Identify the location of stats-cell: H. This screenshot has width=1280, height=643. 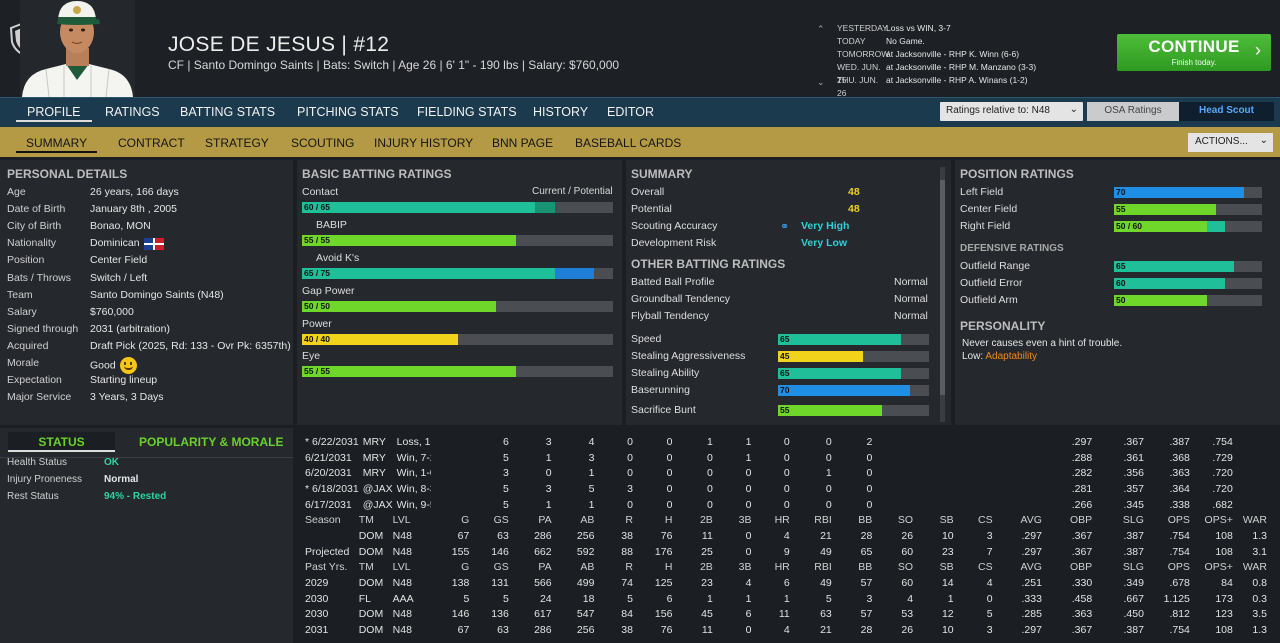
(668, 520).